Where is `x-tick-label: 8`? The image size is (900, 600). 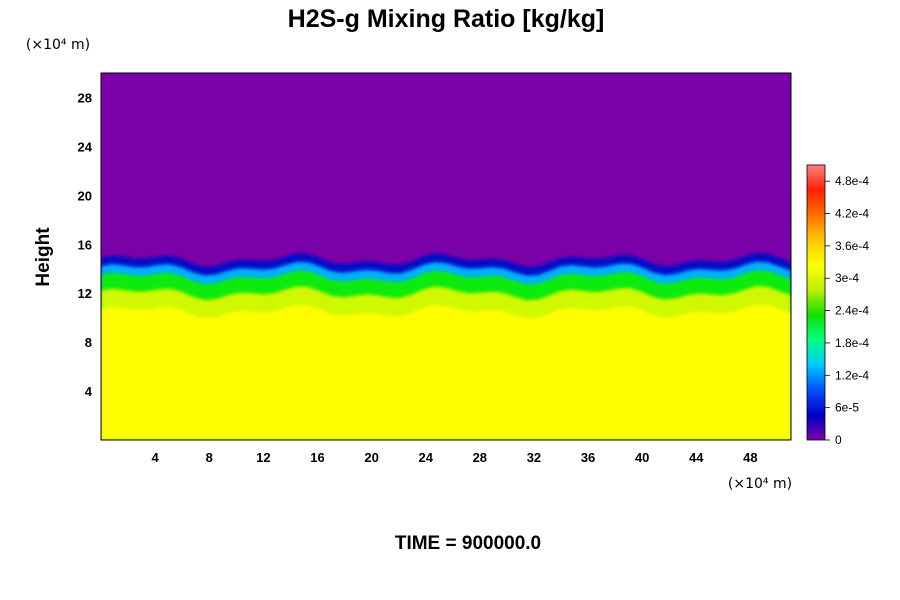 x-tick-label: 8 is located at coordinates (209, 457).